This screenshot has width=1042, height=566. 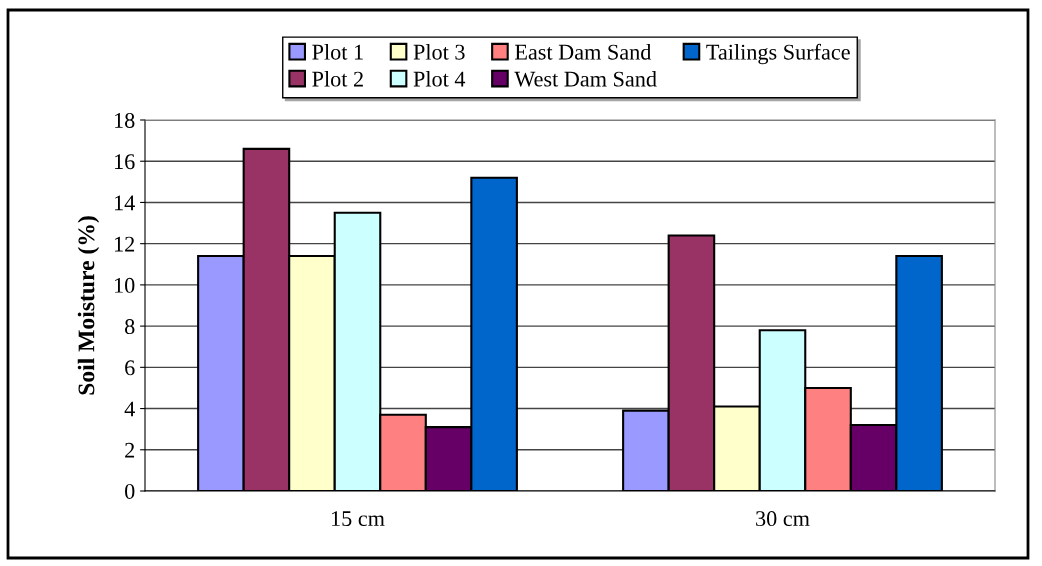 I want to click on legend-label: Plot 4, so click(x=439, y=78).